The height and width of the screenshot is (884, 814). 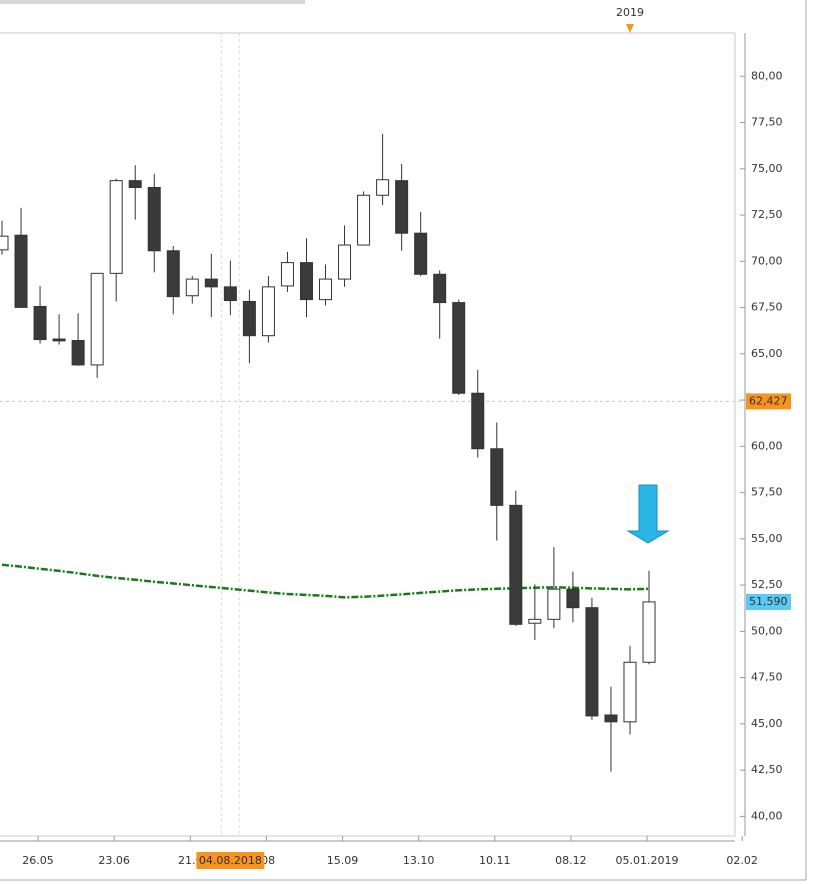 I want to click on y-tick-label: 40,00, so click(x=767, y=815).